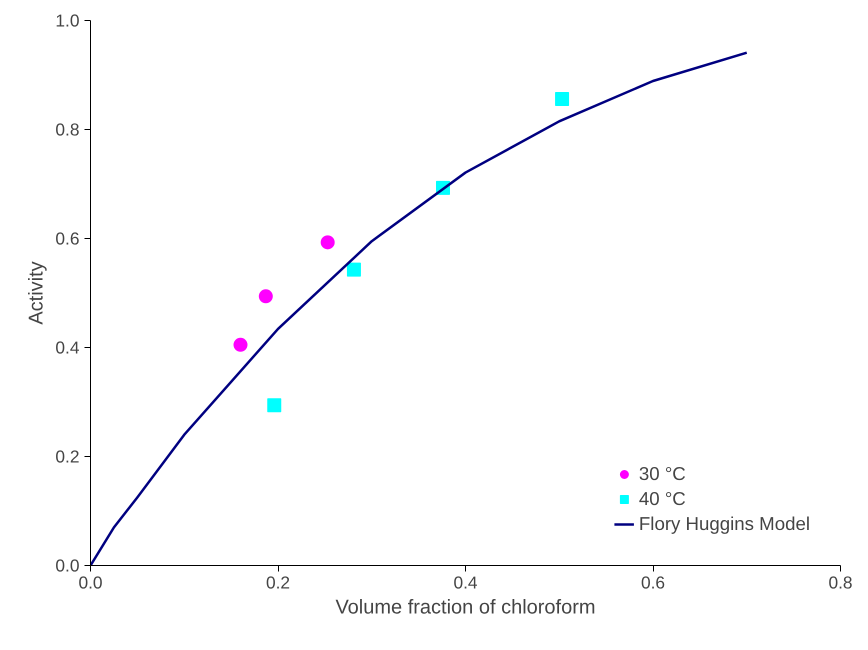 The image size is (868, 650). What do you see at coordinates (90, 582) in the screenshot?
I see `x-tick-label: 0.0` at bounding box center [90, 582].